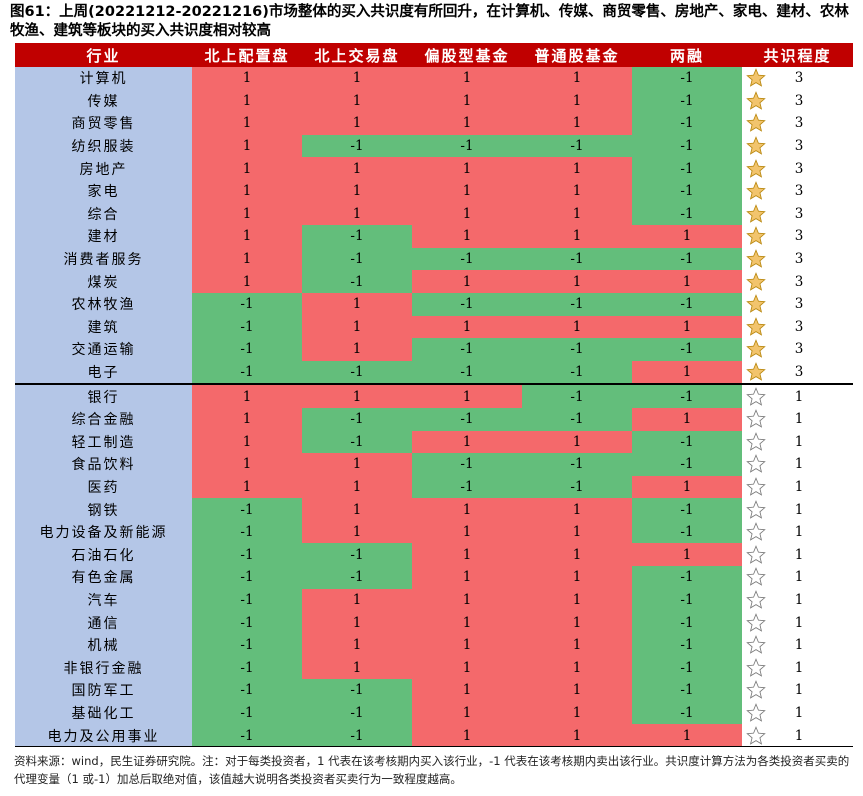 This screenshot has height=796, width=863. I want to click on header-row: 行业 北上配置盘 北上交易盘 偏股型基金 普通股基金 两融 共识程度, so click(434, 55).